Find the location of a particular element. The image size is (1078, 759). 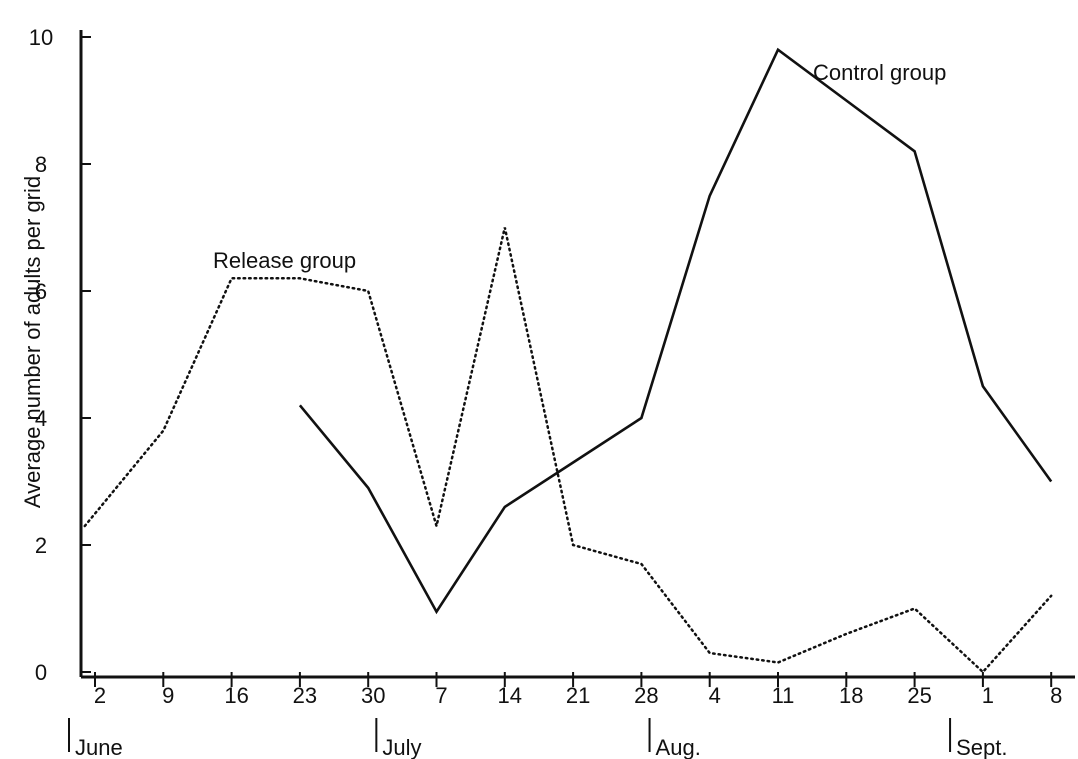

y-tick-label: 2 is located at coordinates (41, 545).